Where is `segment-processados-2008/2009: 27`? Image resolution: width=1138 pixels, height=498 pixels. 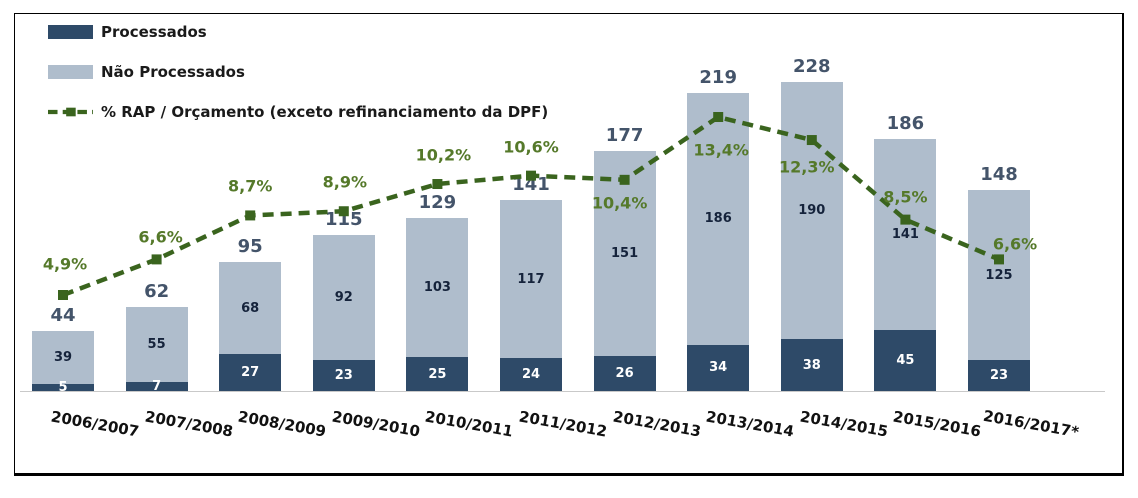
segment-processados-2008/2009: 27 is located at coordinates (250, 372).